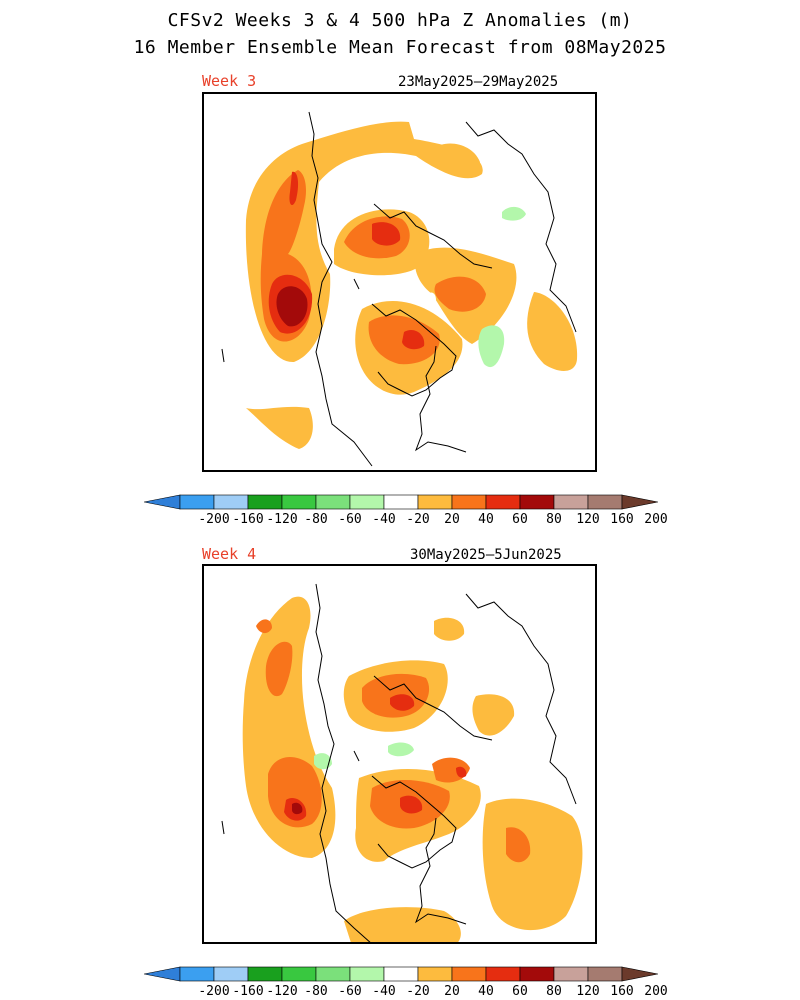 This screenshot has width=800, height=1000. Describe the element at coordinates (478, 82) in the screenshot. I see `week-3-date-range: 23May2025–29May2025` at that location.